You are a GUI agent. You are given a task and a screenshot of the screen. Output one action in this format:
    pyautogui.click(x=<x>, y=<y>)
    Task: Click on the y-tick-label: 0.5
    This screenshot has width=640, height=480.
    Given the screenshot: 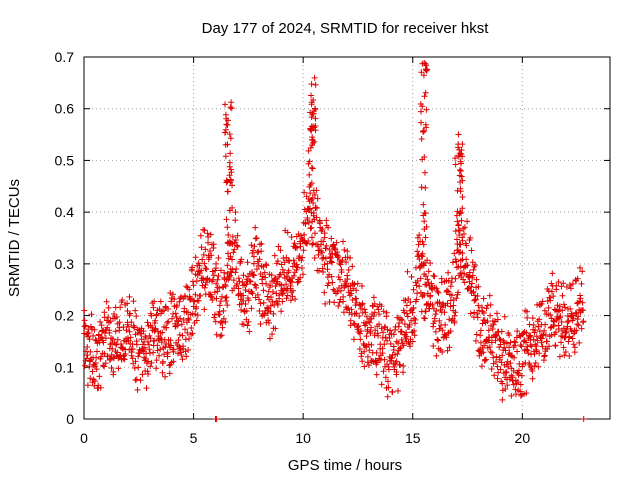 What is the action you would take?
    pyautogui.click(x=65, y=160)
    